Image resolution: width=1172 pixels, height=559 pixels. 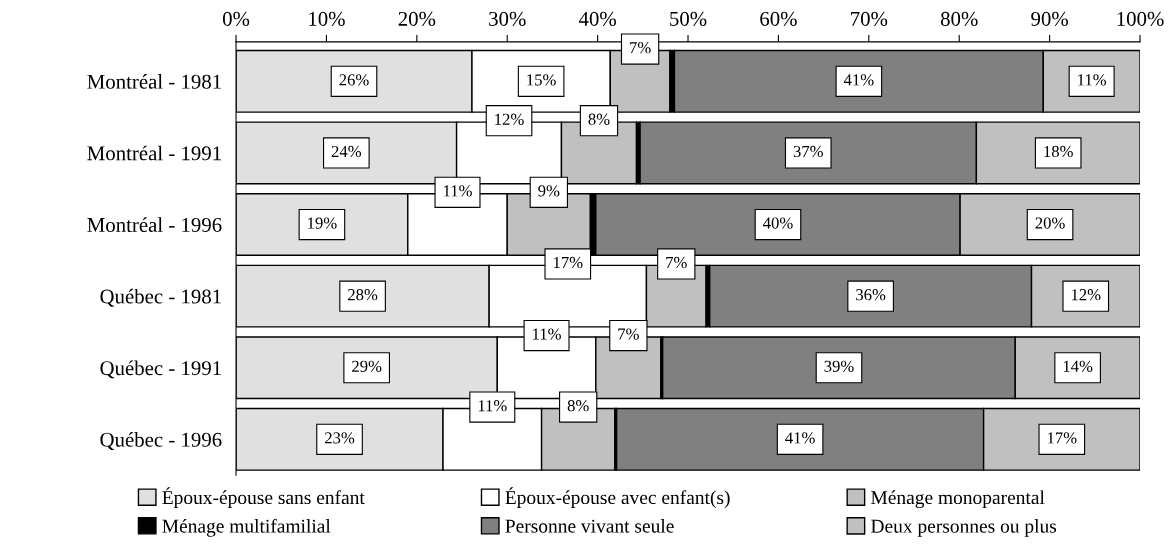 What do you see at coordinates (161, 441) in the screenshot?
I see `y-tick-label: Québec - 1996` at bounding box center [161, 441].